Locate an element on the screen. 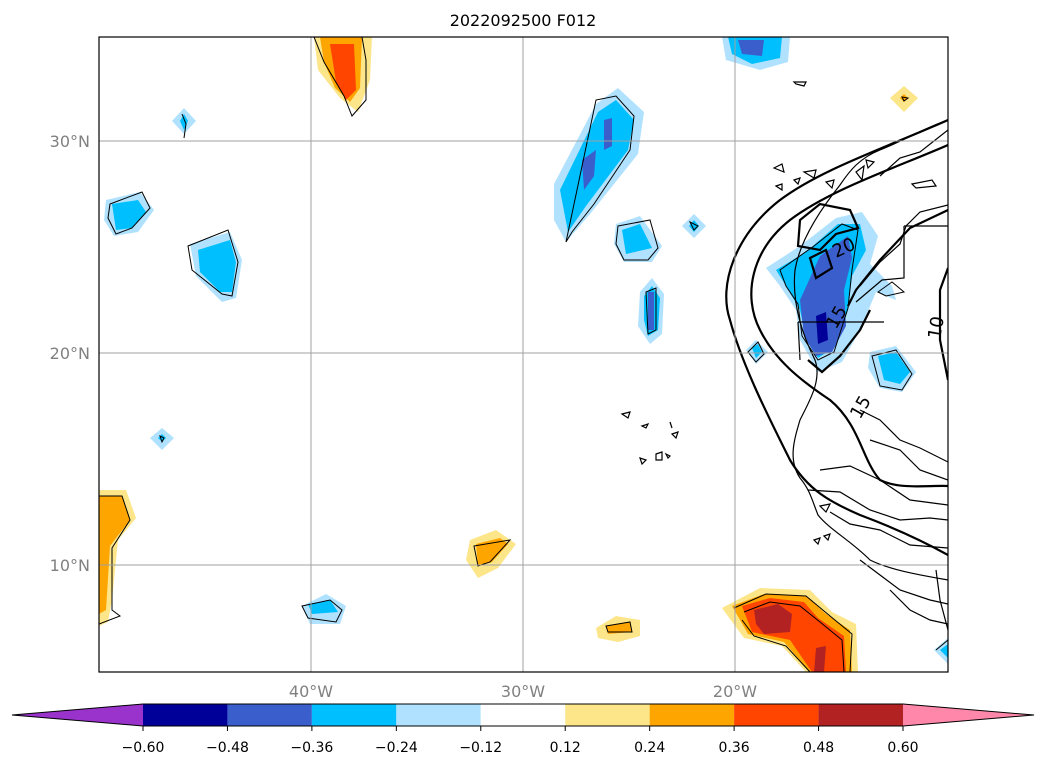 The width and height of the screenshot is (1047, 765). colorbar-under-extend is located at coordinates (77, 715).